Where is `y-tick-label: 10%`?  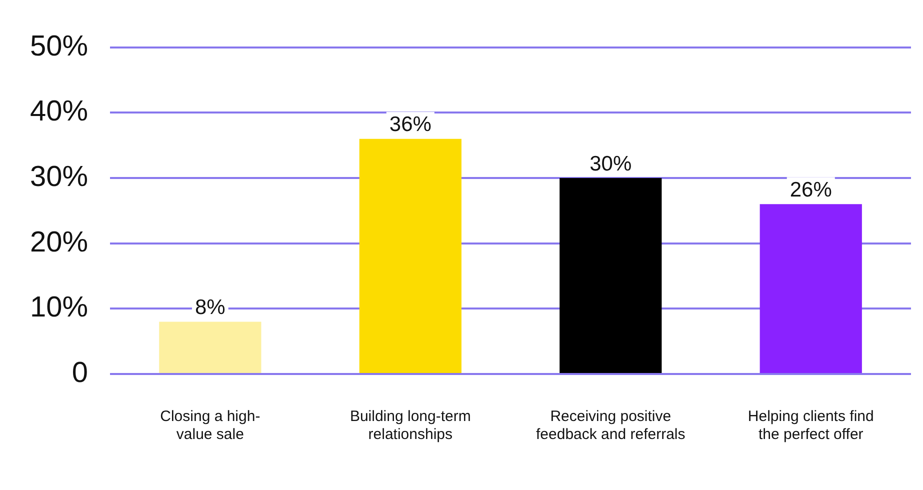
y-tick-label: 10% is located at coordinates (59, 308).